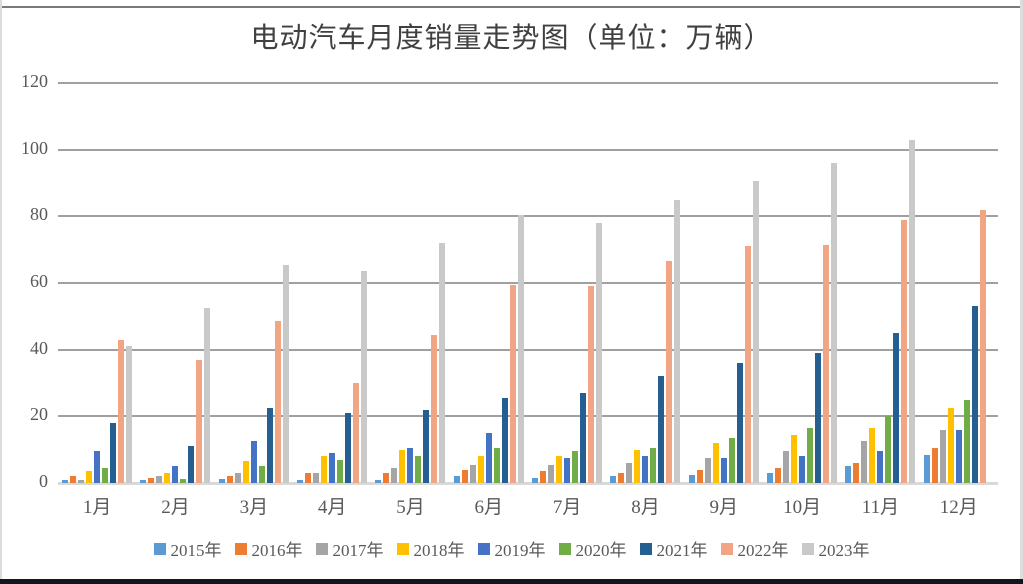  I want to click on x-axis-line, so click(528, 483).